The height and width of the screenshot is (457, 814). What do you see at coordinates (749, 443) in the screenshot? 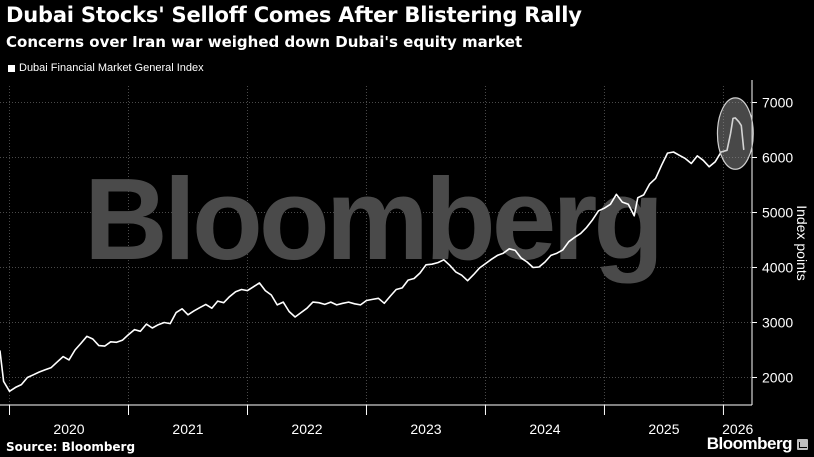
I see `brand-label: Bloomberg` at bounding box center [749, 443].